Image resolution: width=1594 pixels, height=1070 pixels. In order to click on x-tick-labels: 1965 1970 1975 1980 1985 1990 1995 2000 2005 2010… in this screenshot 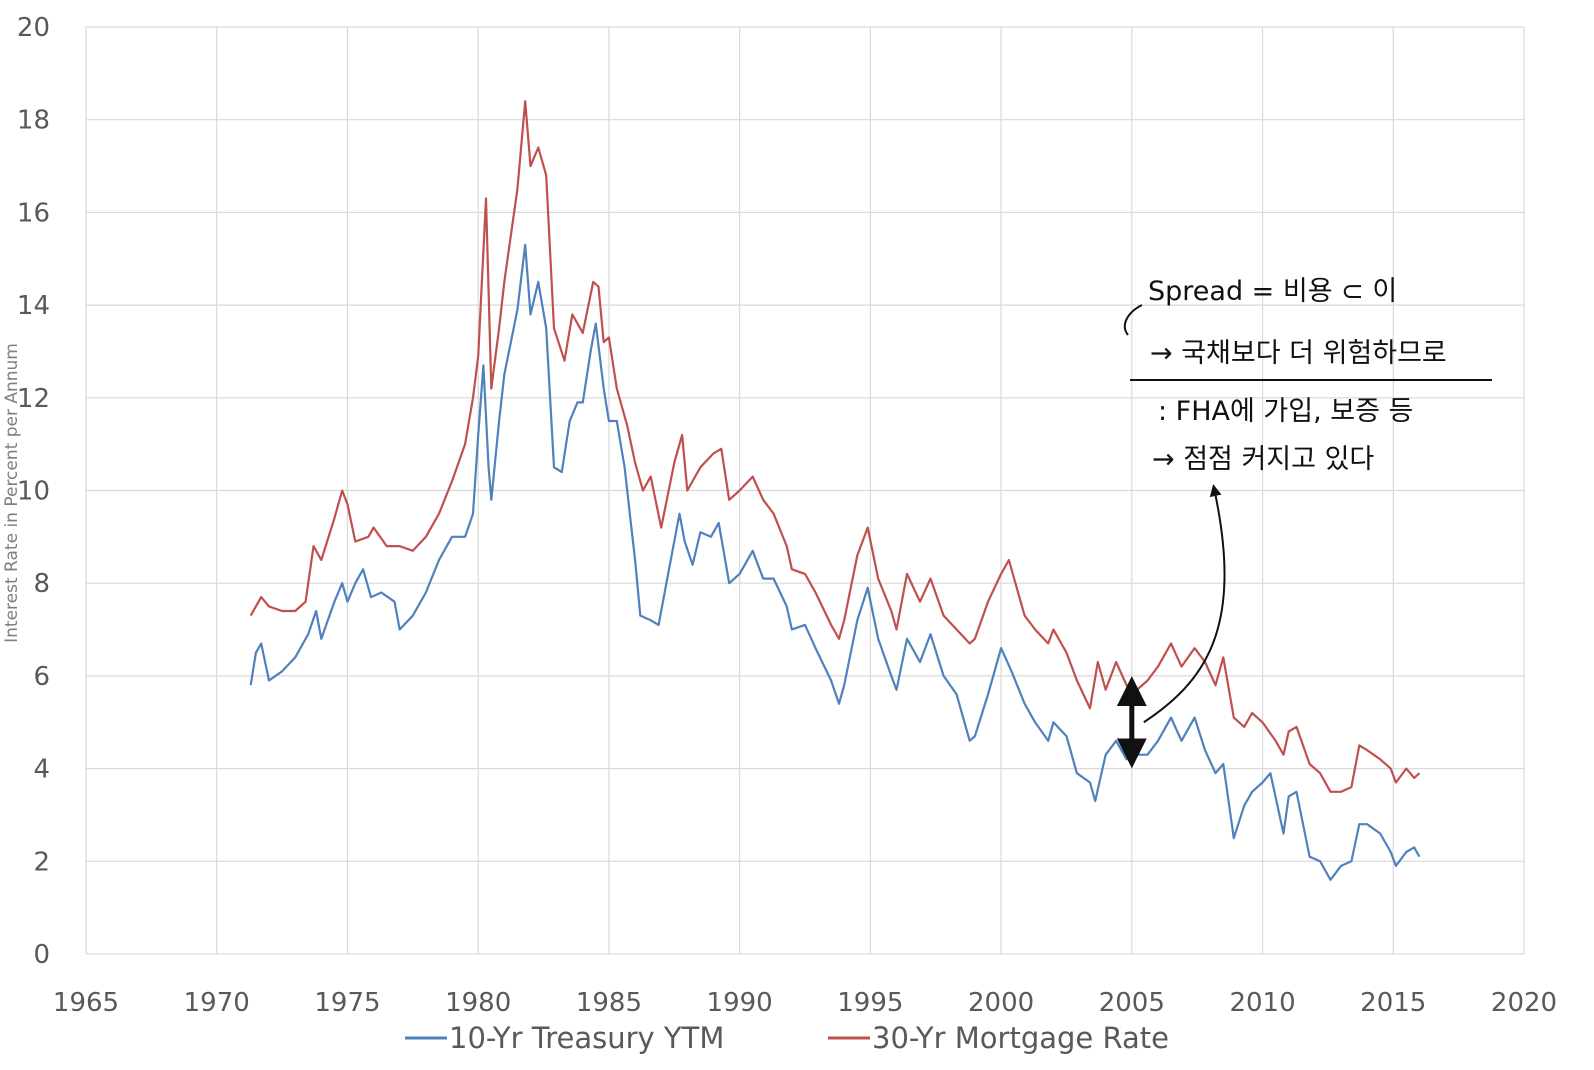, I will do `click(805, 1003)`.